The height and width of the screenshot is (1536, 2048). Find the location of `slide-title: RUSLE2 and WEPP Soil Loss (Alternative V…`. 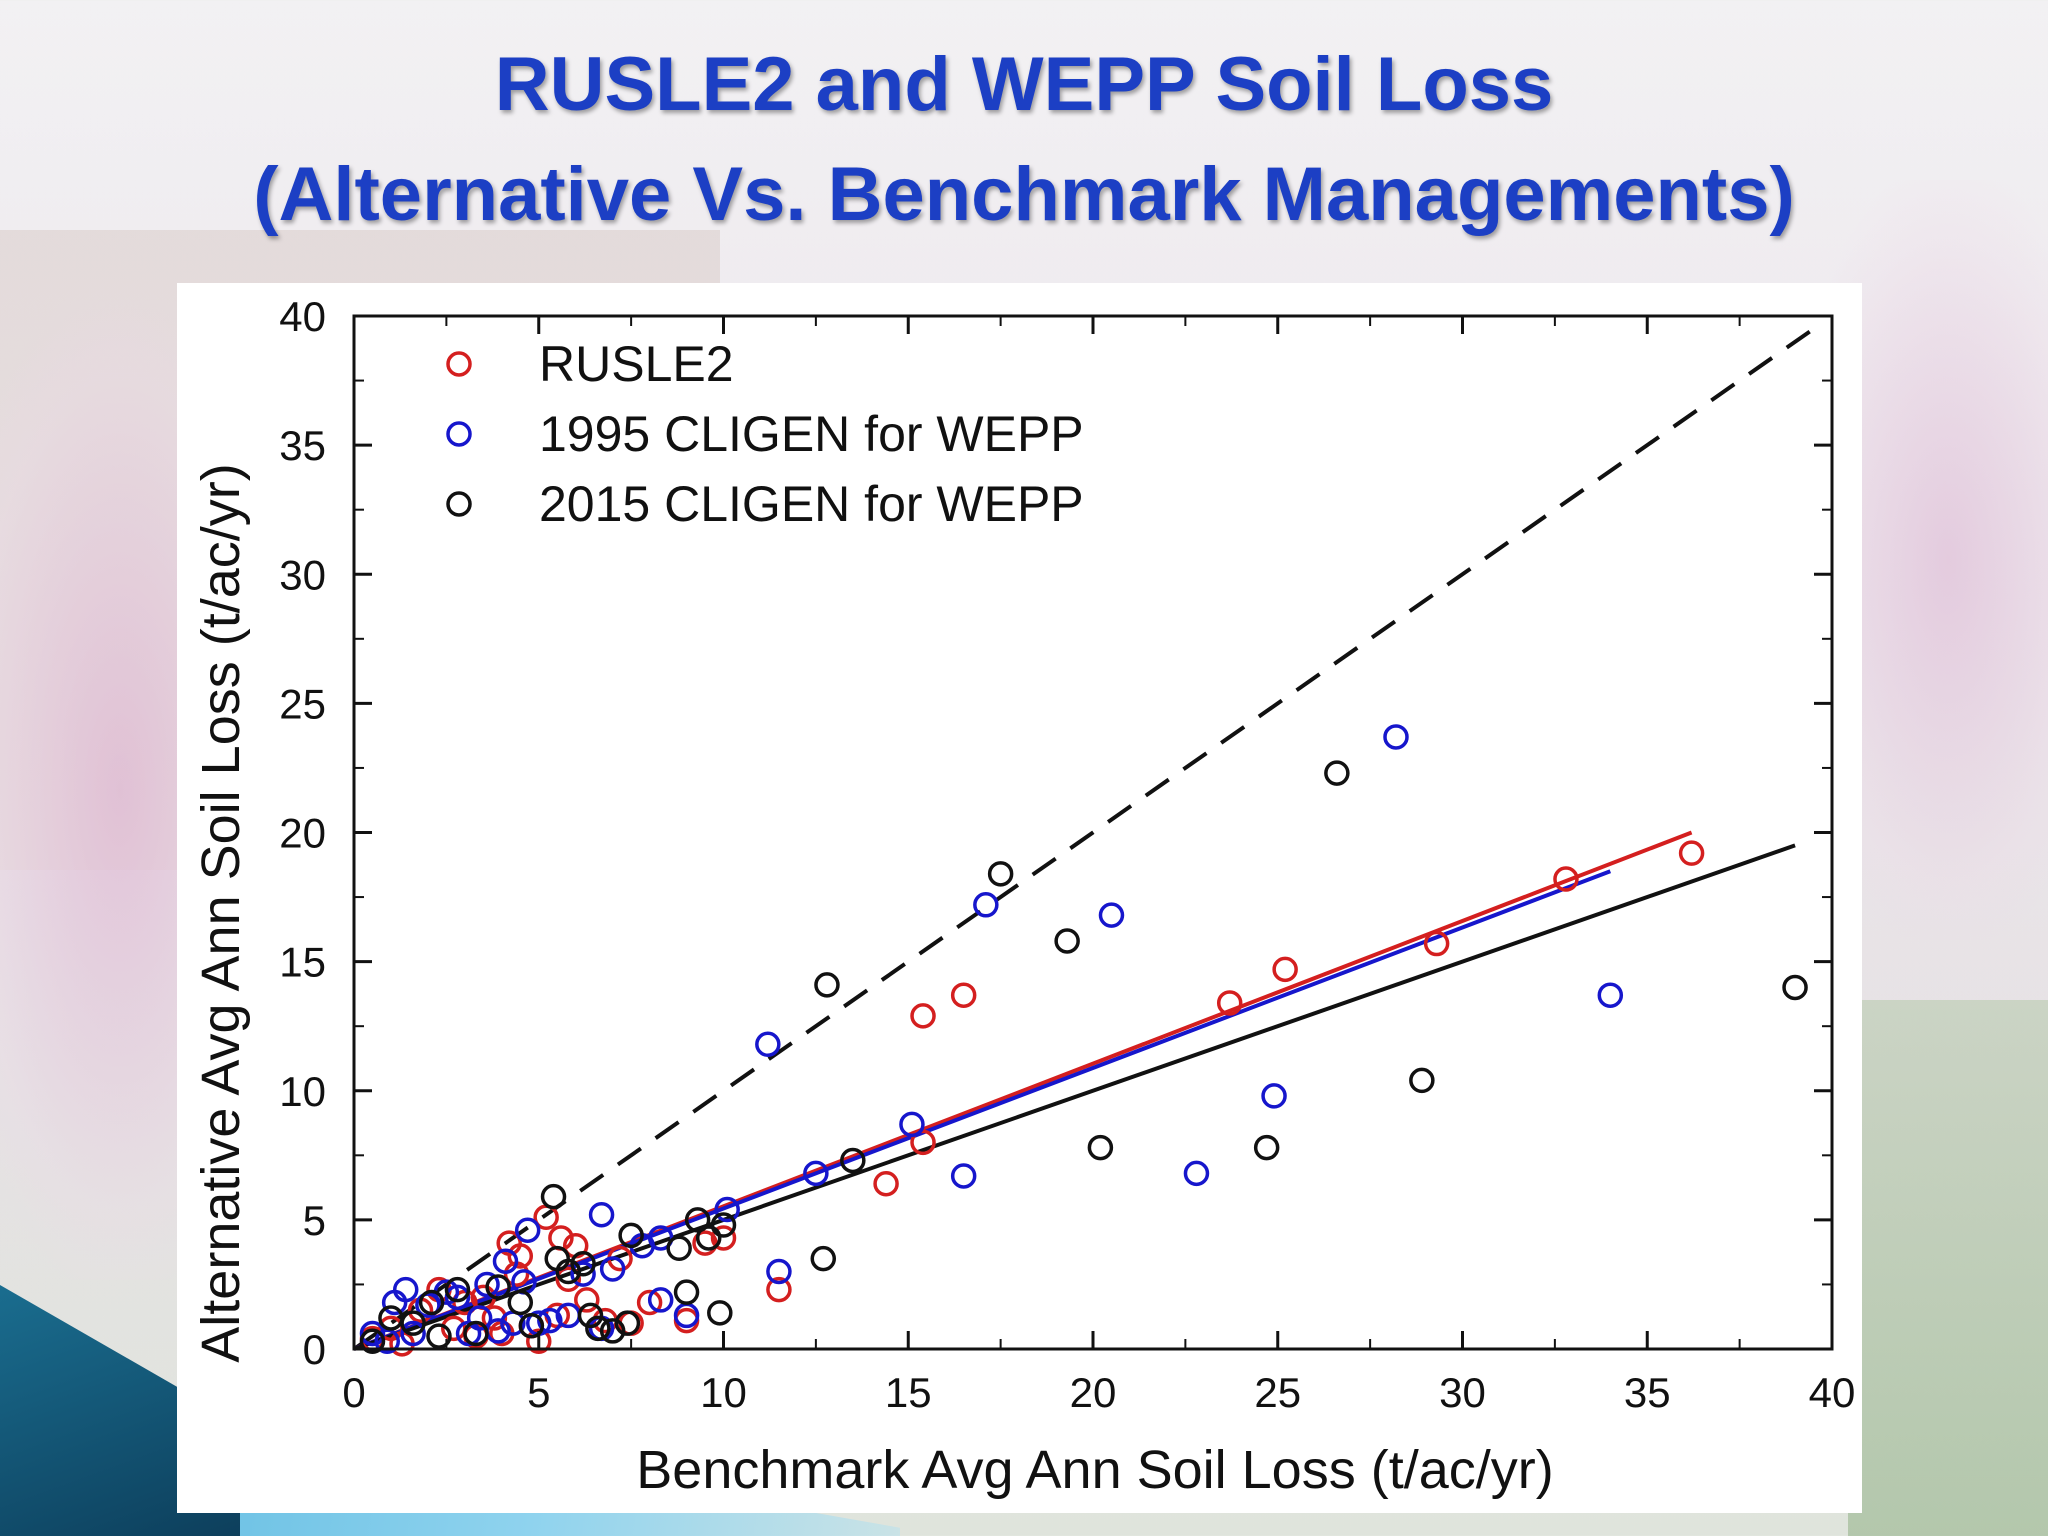

slide-title: RUSLE2 and WEPP Soil Loss (Alternative V… is located at coordinates (1024, 140).